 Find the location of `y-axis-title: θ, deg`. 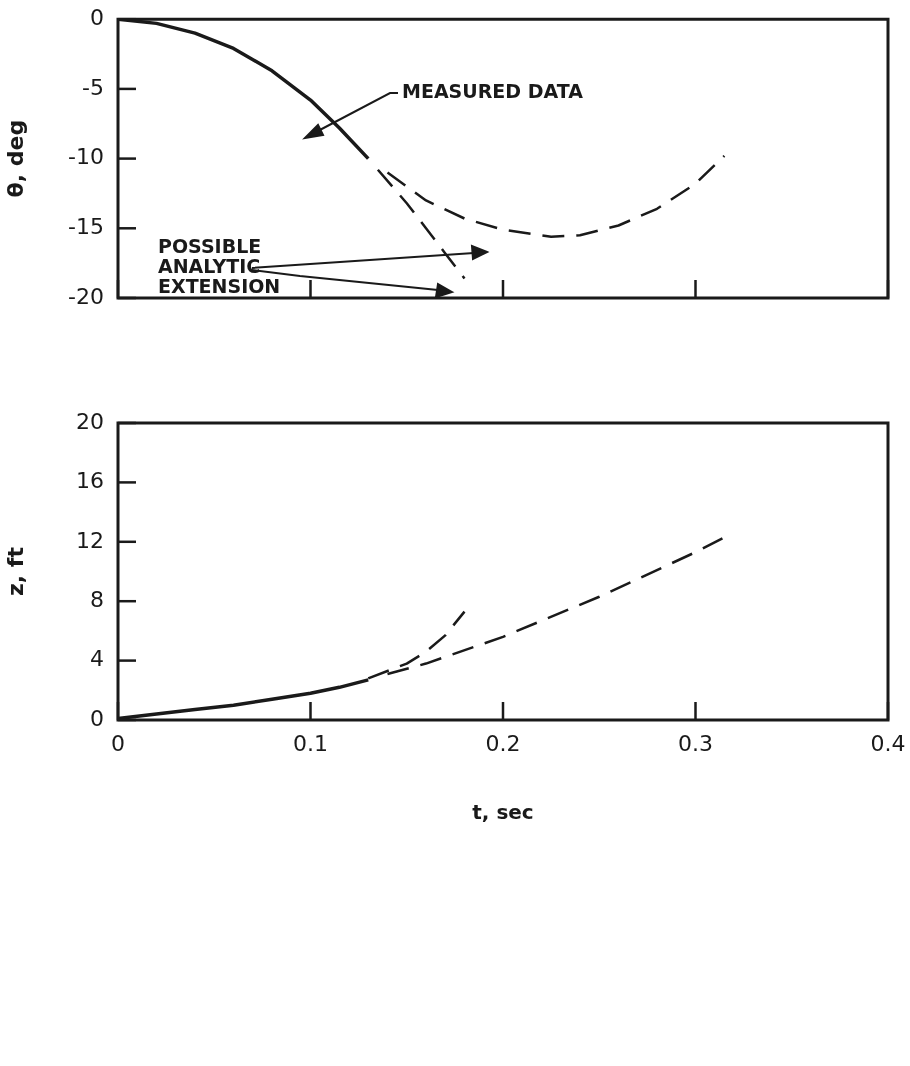

y-axis-title: θ, deg is located at coordinates (15, 158).